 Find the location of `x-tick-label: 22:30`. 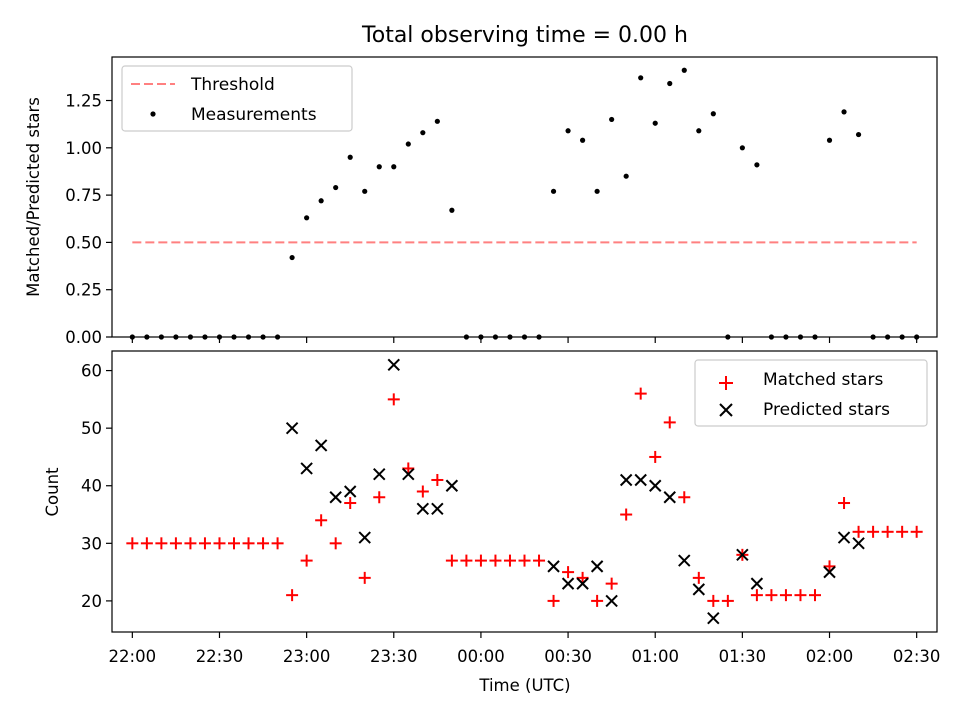

x-tick-label: 22:30 is located at coordinates (220, 656).